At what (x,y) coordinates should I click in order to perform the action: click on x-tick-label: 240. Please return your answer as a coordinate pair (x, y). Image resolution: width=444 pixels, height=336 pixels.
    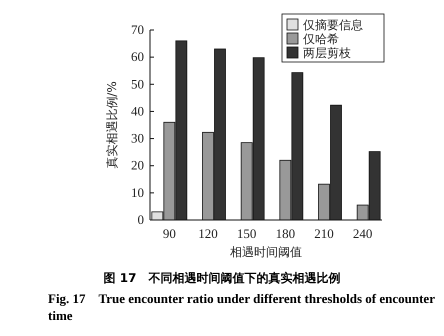
    Looking at the image, I should click on (362, 233).